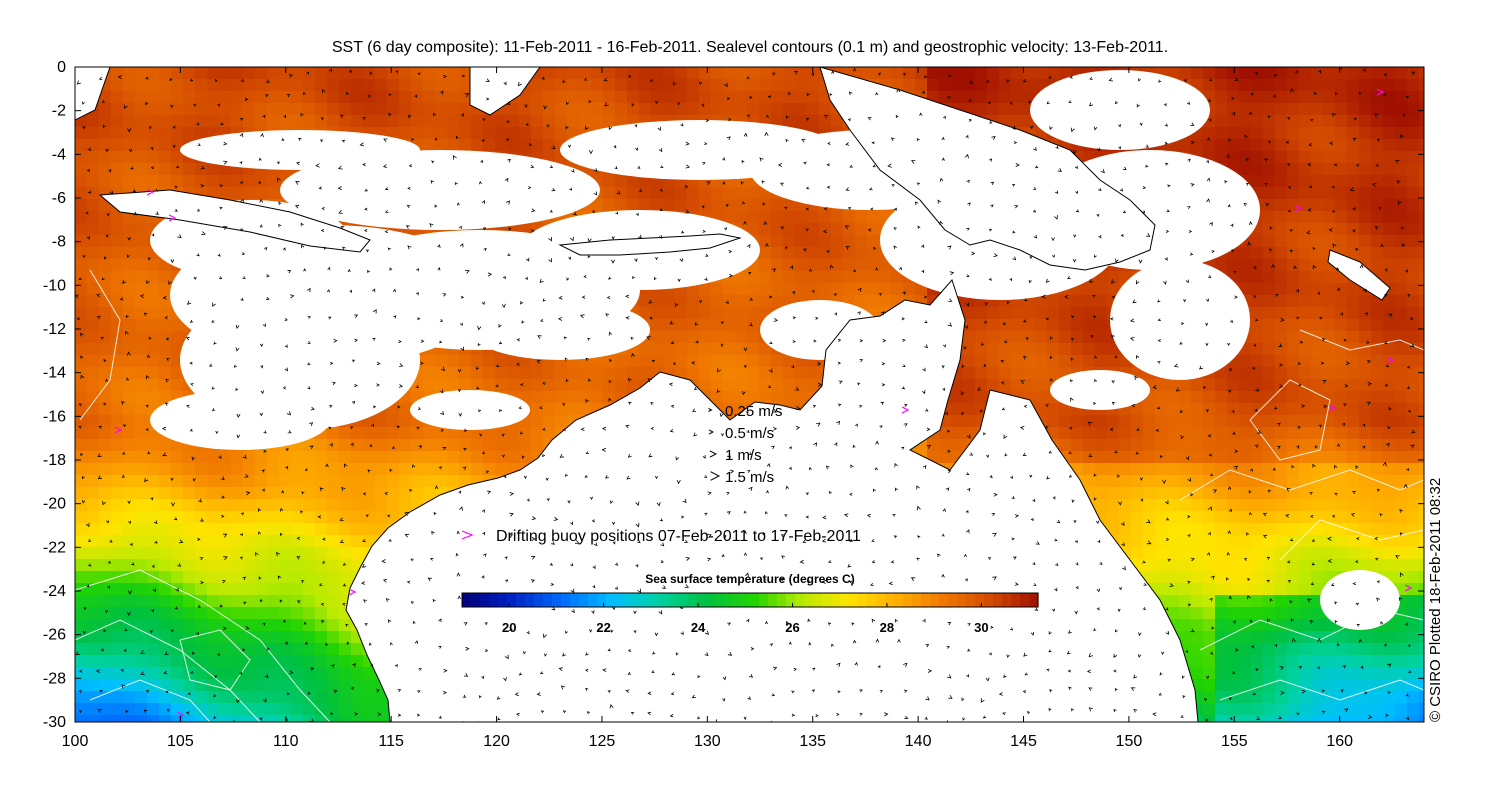 The image size is (1500, 790). Describe the element at coordinates (1129, 741) in the screenshot. I see `x-tick-label: 150` at that location.